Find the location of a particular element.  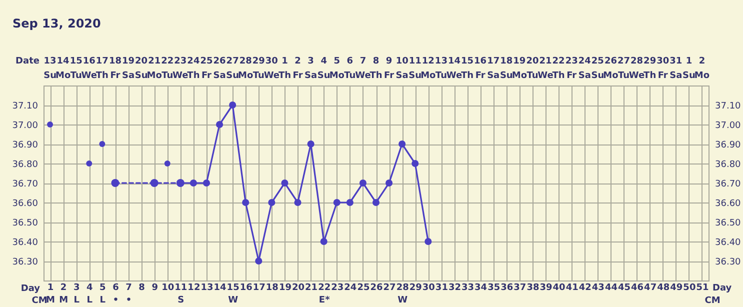

x-tick-label: 38 is located at coordinates (533, 288).